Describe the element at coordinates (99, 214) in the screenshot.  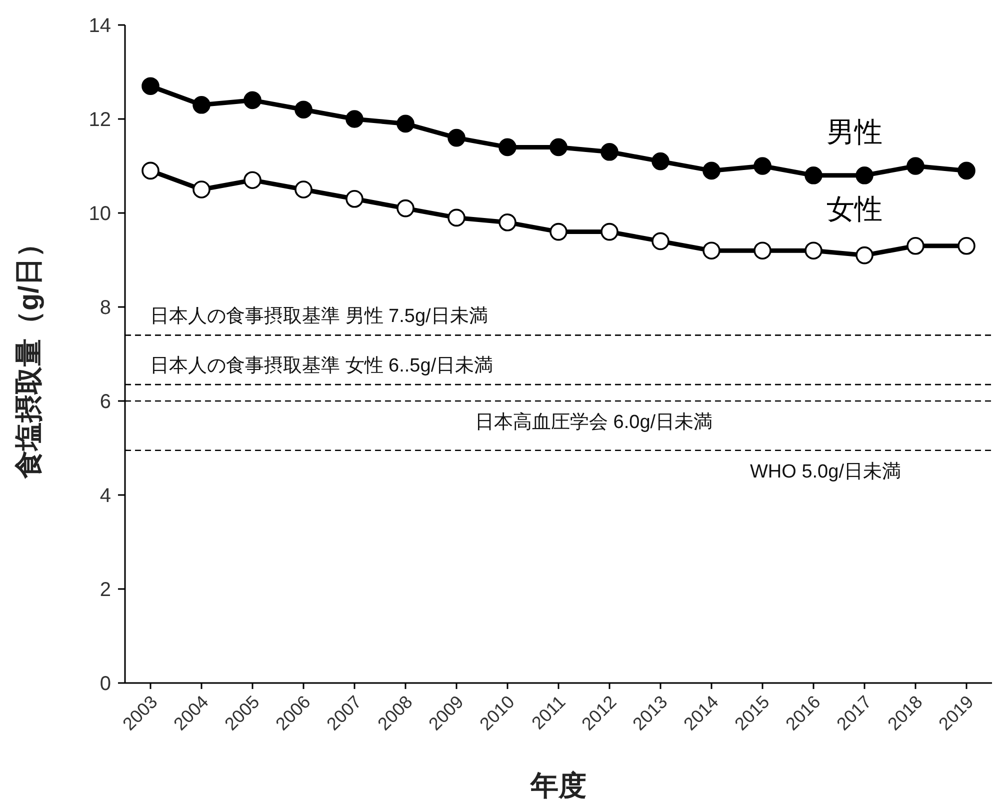
I see `y-tick-label: 10` at that location.